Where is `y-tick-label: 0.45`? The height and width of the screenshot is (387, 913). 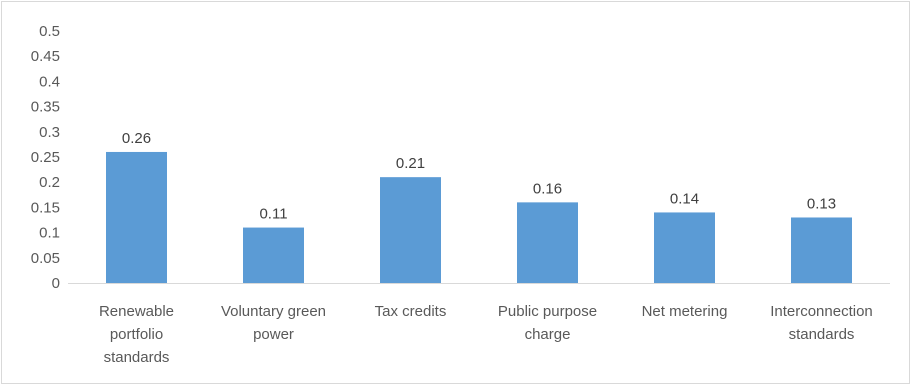 y-tick-label: 0.45 is located at coordinates (45, 56).